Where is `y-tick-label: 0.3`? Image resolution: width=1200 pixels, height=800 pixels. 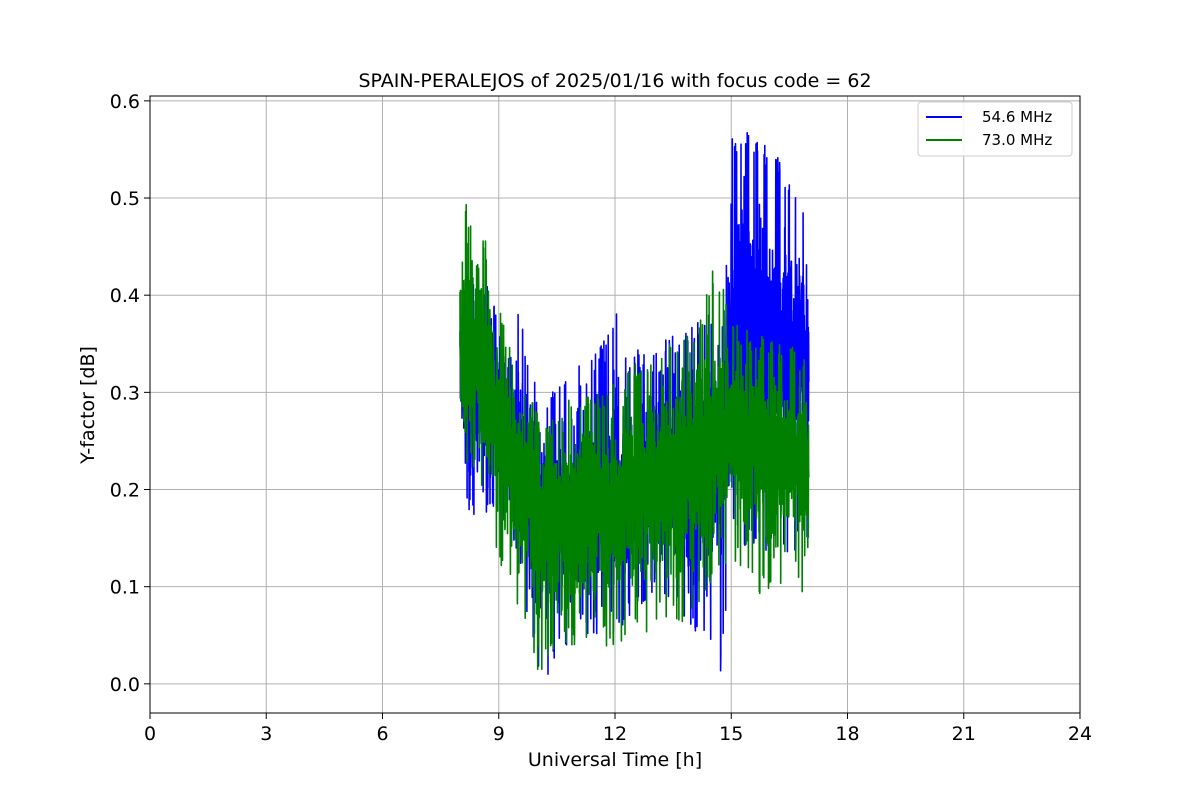 y-tick-label: 0.3 is located at coordinates (125, 393).